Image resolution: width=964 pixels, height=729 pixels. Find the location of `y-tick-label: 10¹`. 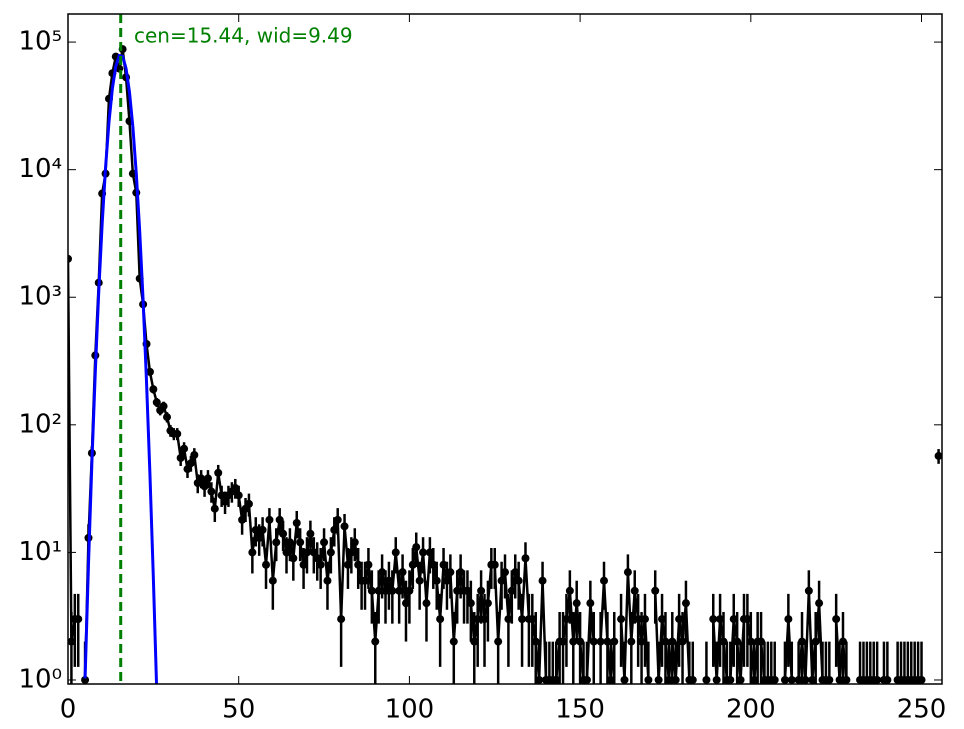

y-tick-label: 10¹ is located at coordinates (40, 552).